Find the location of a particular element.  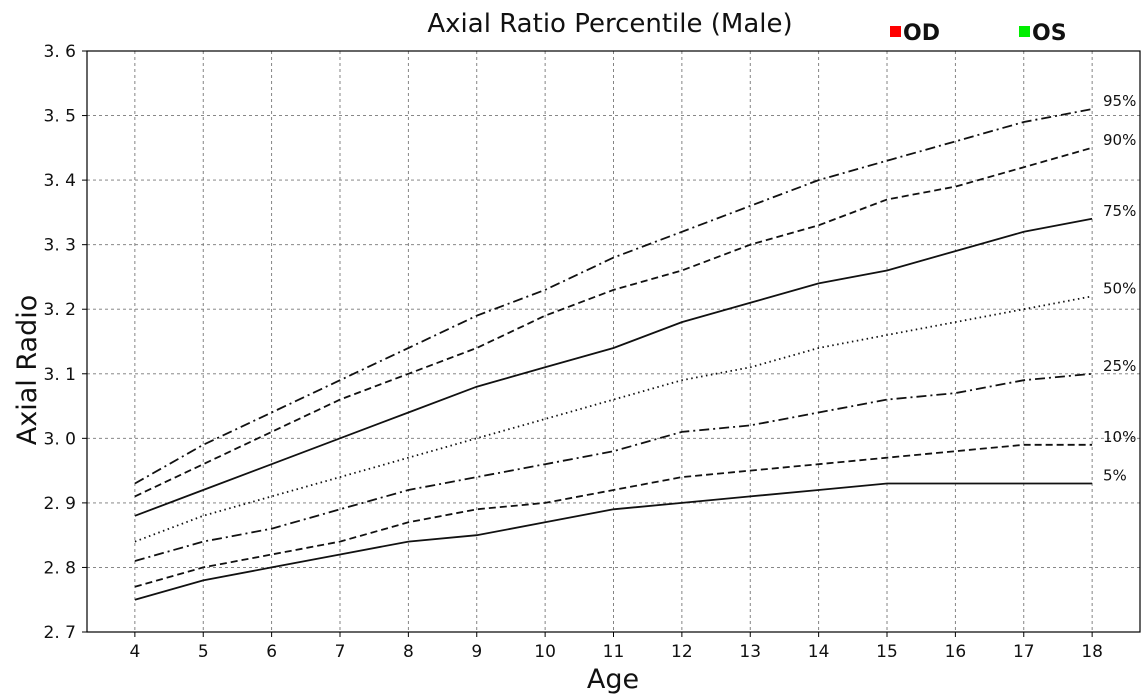

x-tick-label: 13 is located at coordinates (750, 652).